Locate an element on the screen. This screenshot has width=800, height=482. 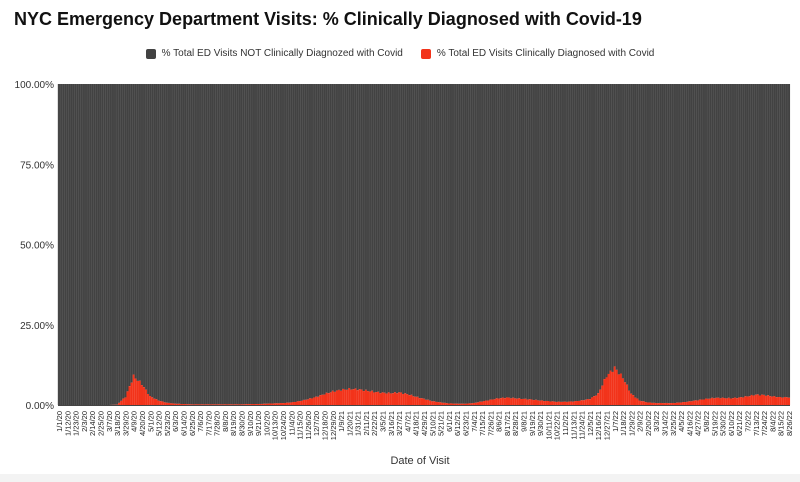
x-tick-label: 4/29/21 is located at coordinates (424, 423).